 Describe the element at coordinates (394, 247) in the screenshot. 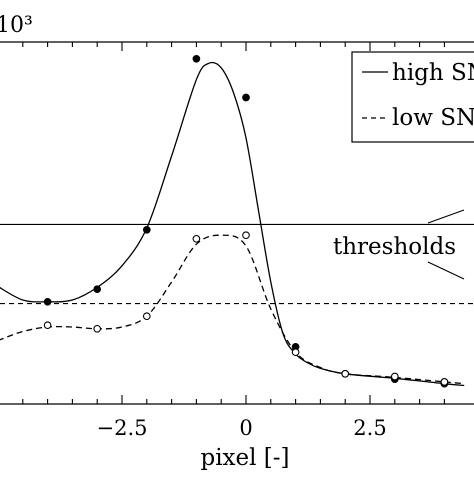

I see `annotation-text: thresholds` at that location.